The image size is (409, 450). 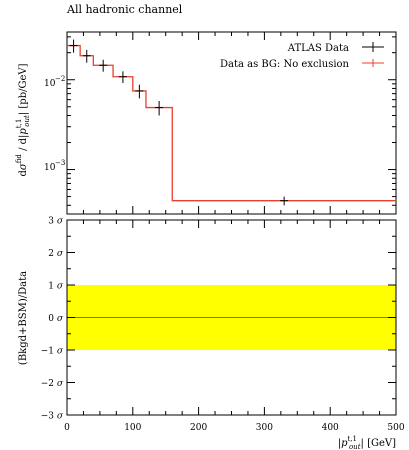 I want to click on ytick-label-1e-2: 10 −2, so click(x=54, y=82).